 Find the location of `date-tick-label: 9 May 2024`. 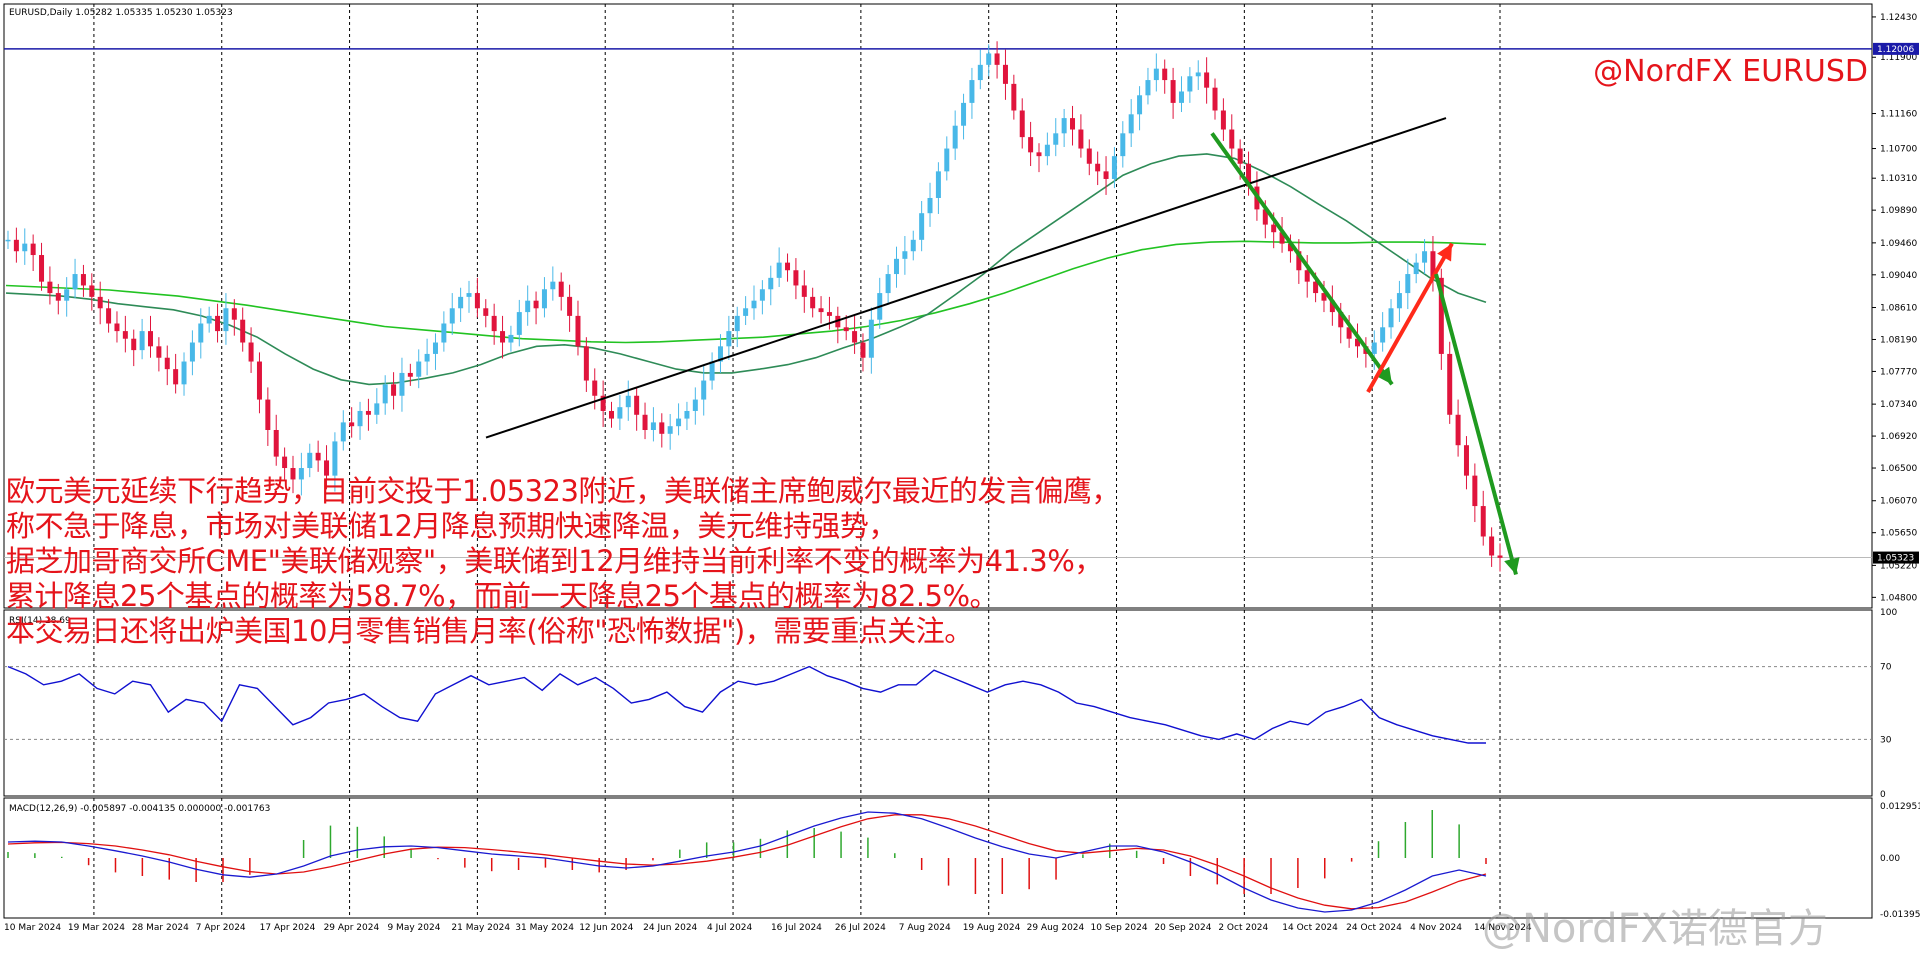

date-tick-label: 9 May 2024 is located at coordinates (413, 928).